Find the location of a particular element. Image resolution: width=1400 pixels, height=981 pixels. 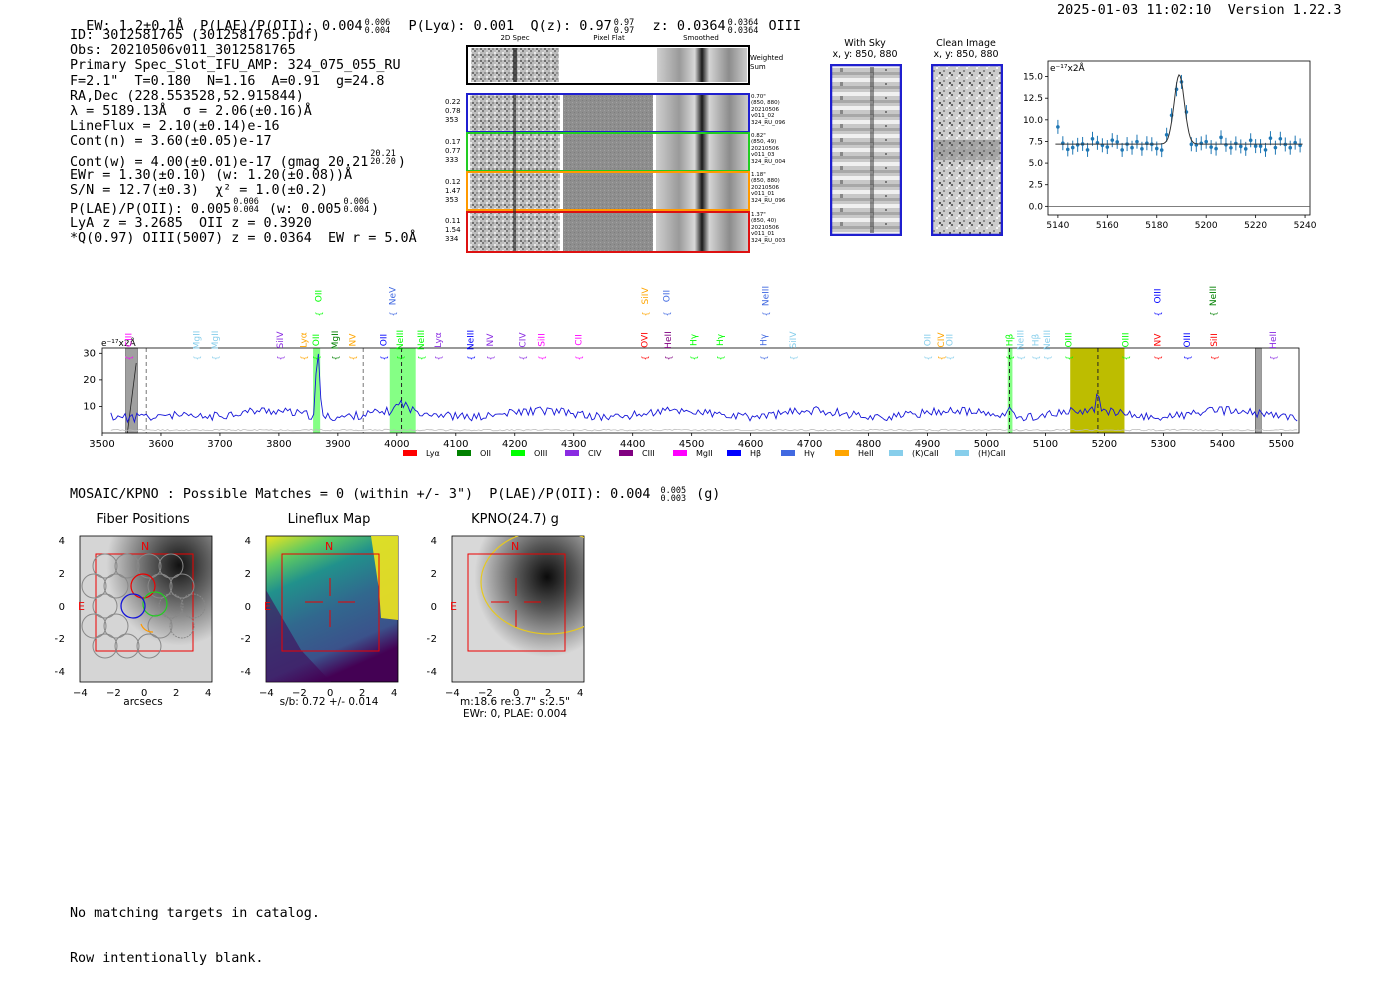

legend-item: OII is located at coordinates (474, 453).